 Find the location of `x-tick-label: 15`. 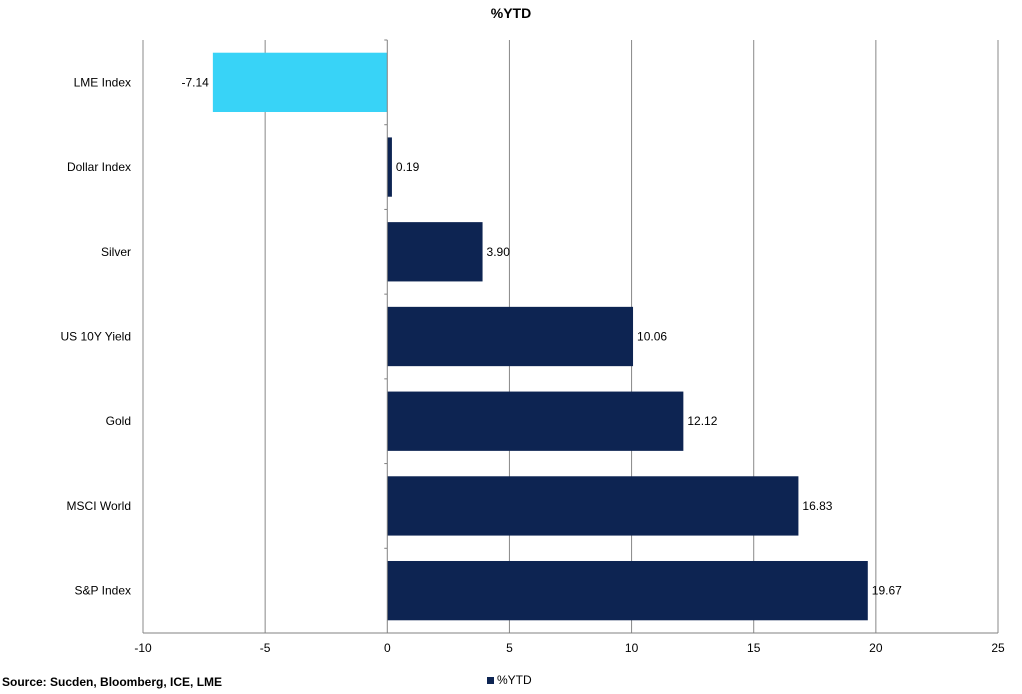

x-tick-label: 15 is located at coordinates (754, 648).